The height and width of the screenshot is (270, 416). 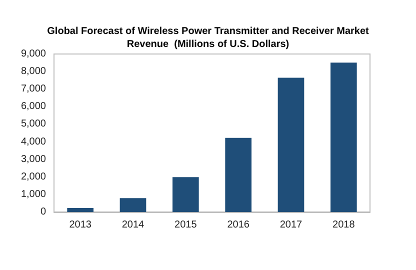 I want to click on y-tick-label: 6,000, so click(x=33, y=106).